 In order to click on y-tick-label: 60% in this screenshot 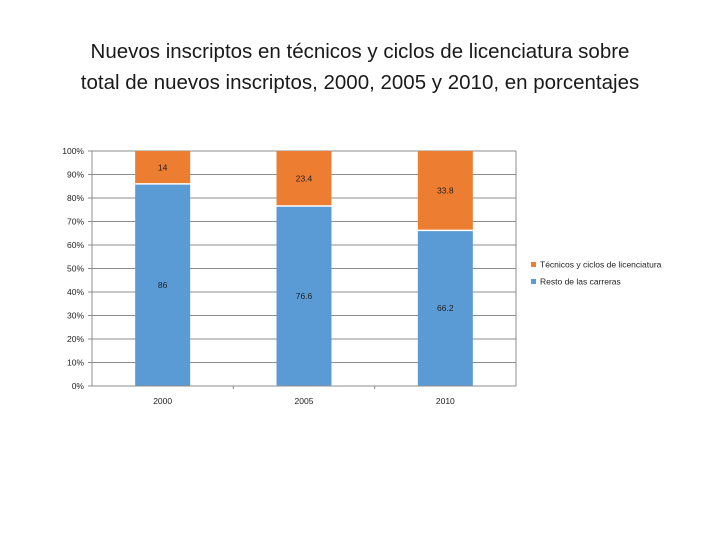, I will do `click(75, 245)`.